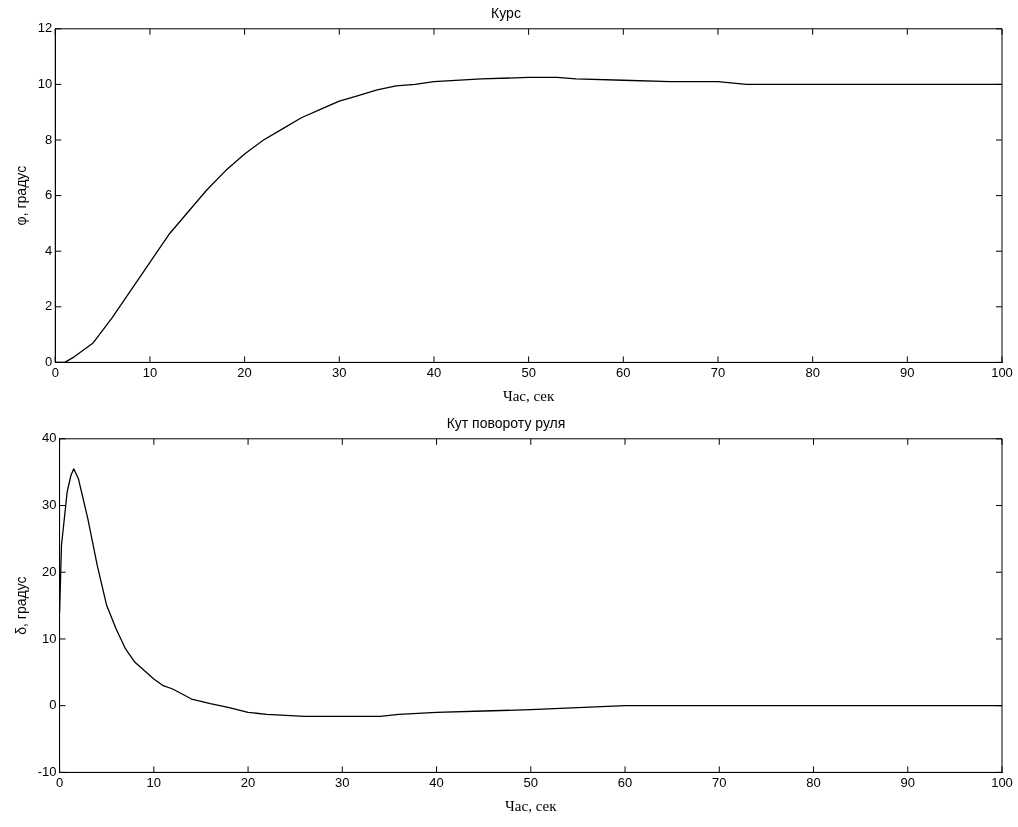 Image resolution: width=1018 pixels, height=827 pixels. What do you see at coordinates (49, 195) in the screenshot?
I see `y-tick-label: 6` at bounding box center [49, 195].